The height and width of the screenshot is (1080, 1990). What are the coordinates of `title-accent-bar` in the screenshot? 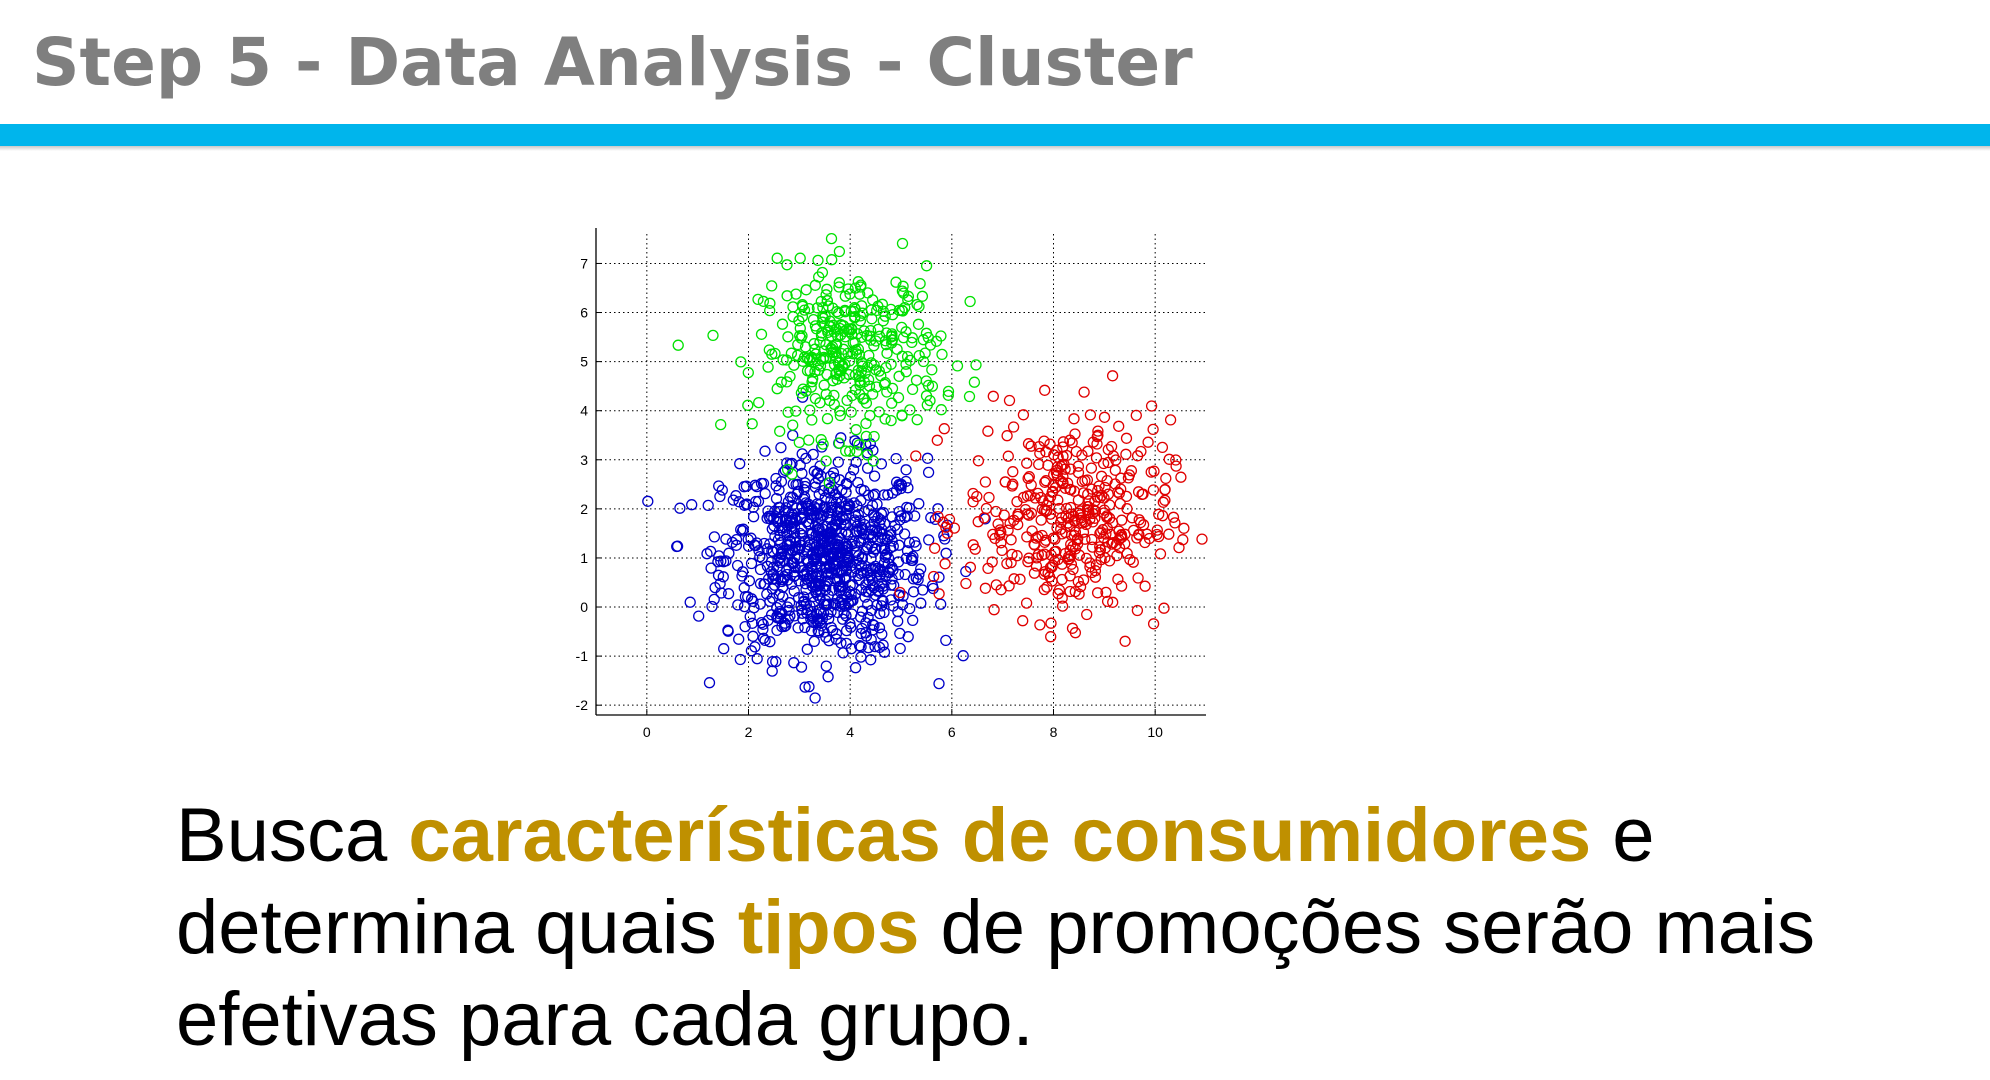 It's located at (995, 135).